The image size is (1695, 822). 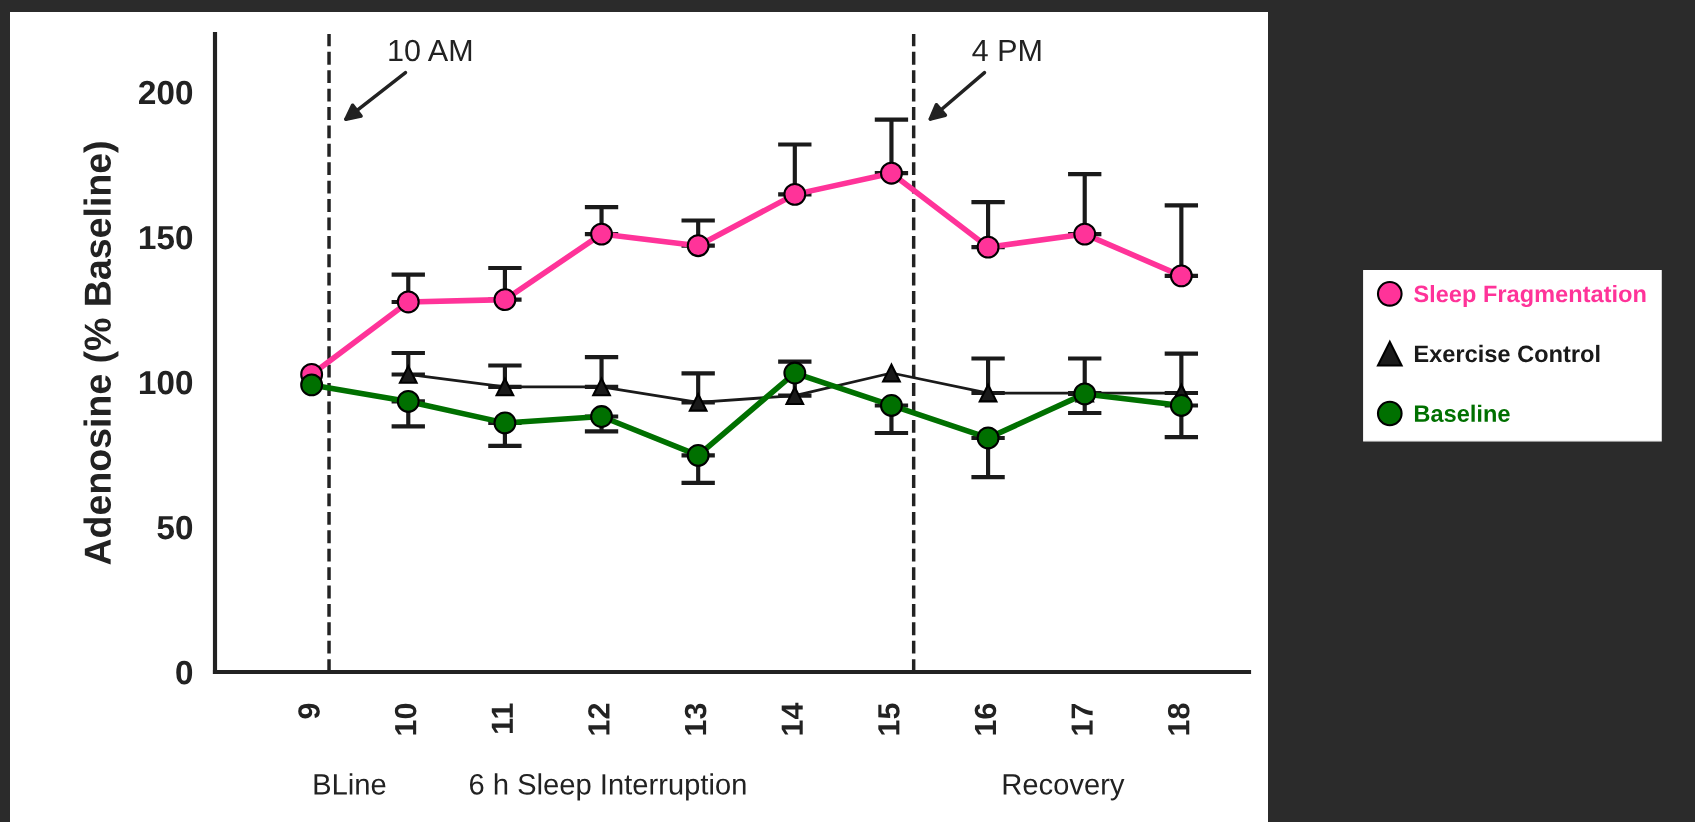 What do you see at coordinates (184, 672) in the screenshot?
I see `y-tick-label: 0` at bounding box center [184, 672].